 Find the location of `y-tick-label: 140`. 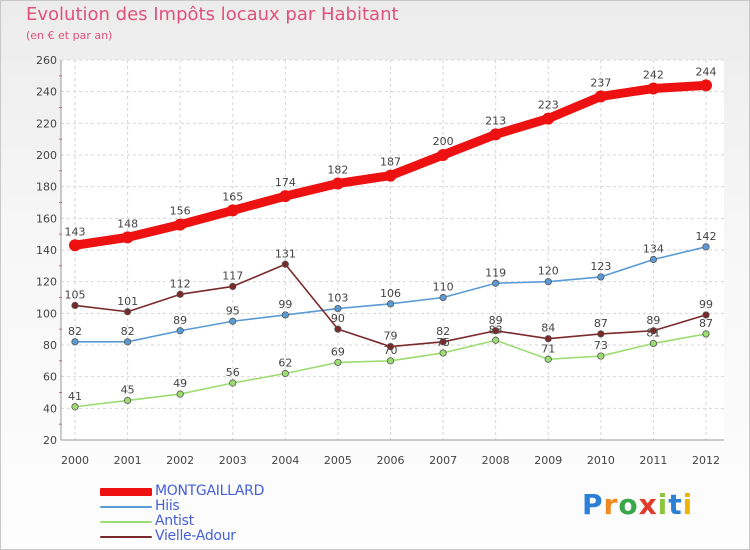

y-tick-label: 140 is located at coordinates (46, 250).